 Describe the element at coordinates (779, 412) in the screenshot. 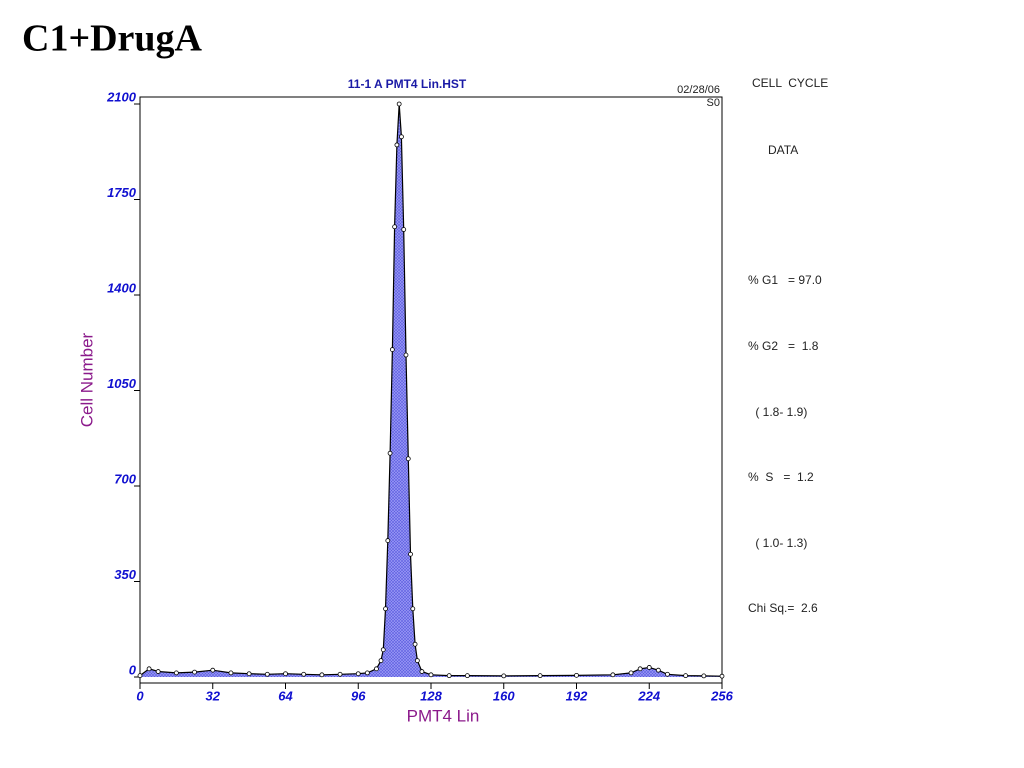

I see `panel-text: ( 1.8- 1.9)` at that location.